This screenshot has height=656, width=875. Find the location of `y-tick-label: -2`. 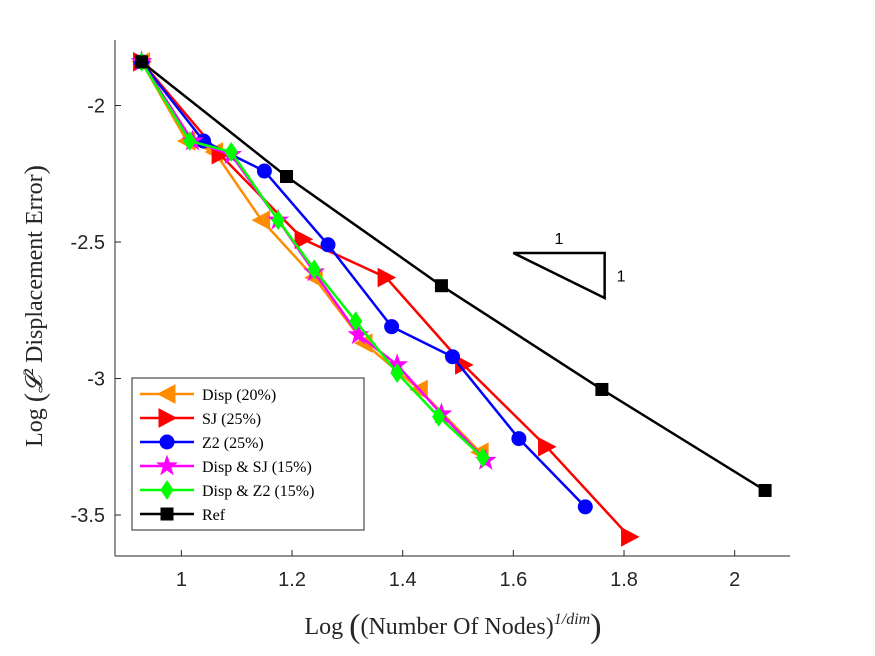

y-tick-label: -2 is located at coordinates (96, 107).